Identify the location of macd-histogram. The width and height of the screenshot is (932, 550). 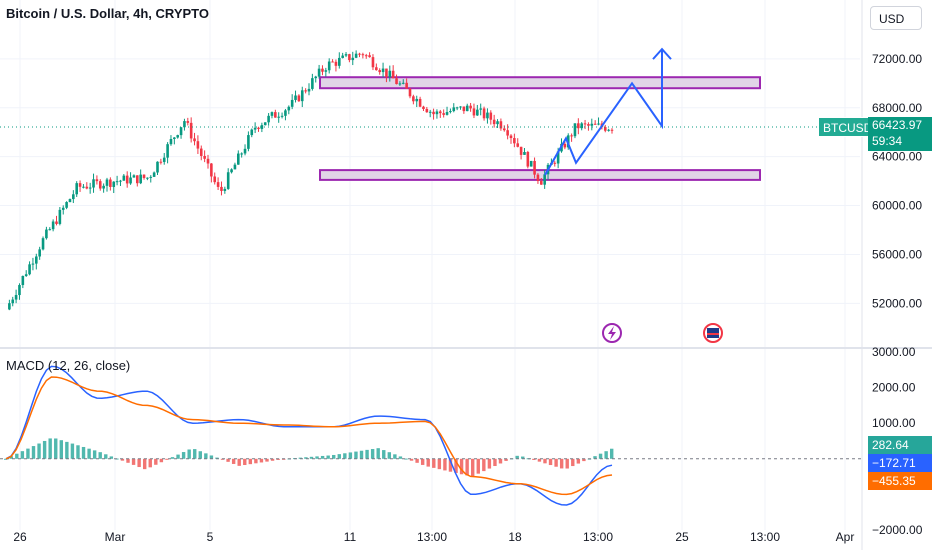
(309, 457).